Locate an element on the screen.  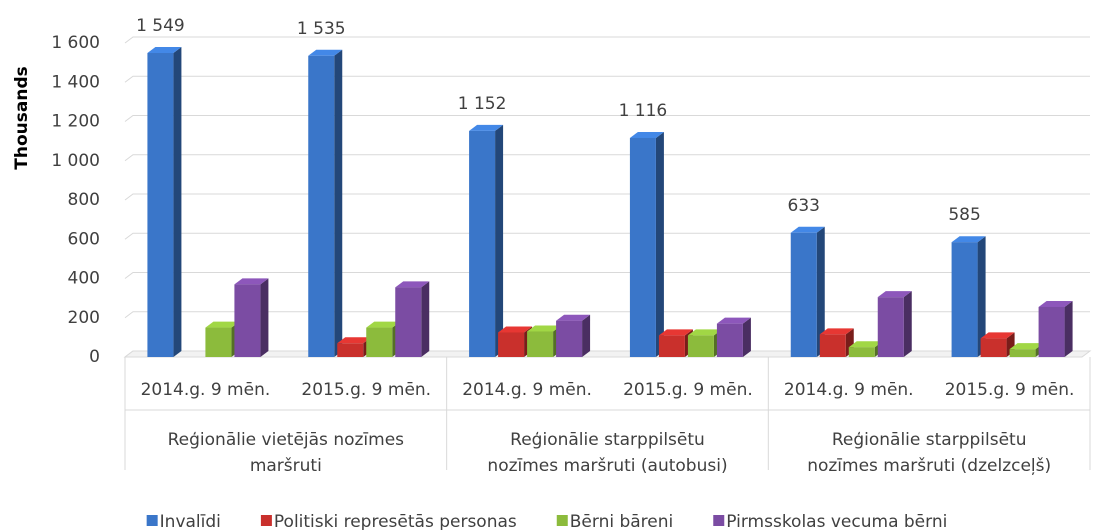
data-label: 633 is located at coordinates (804, 206).